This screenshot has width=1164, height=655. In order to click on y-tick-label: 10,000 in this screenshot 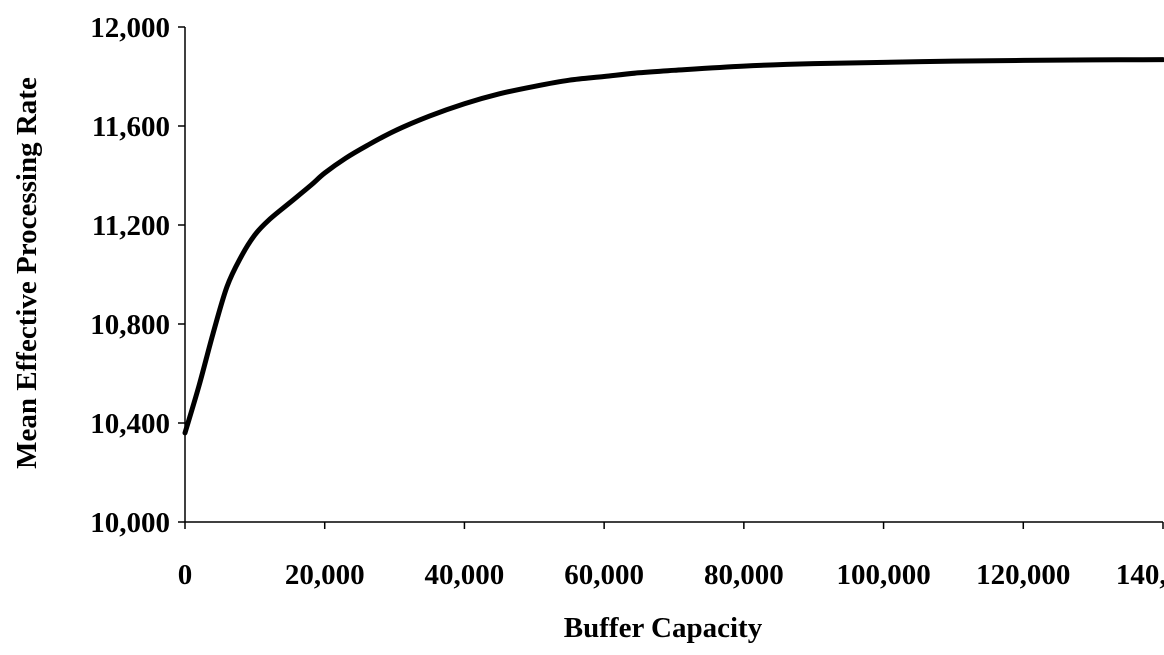, I will do `click(130, 523)`.